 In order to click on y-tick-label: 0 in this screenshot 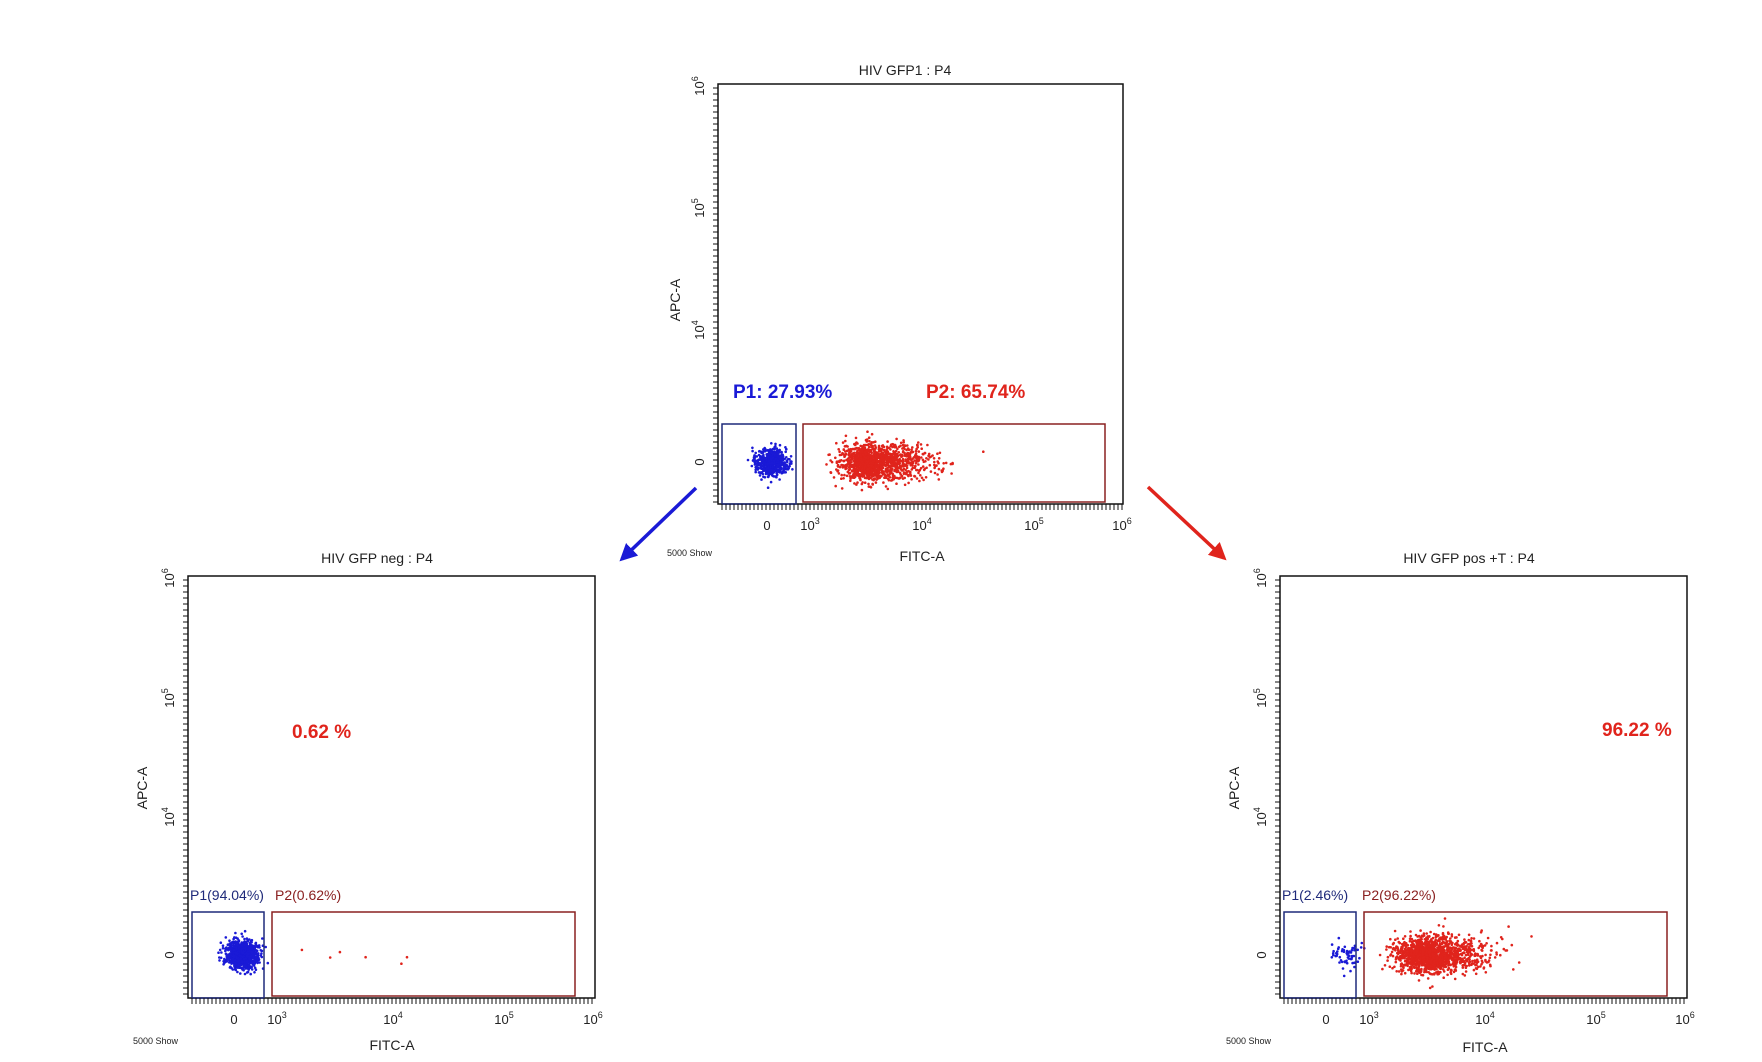, I will do `click(169, 954)`.